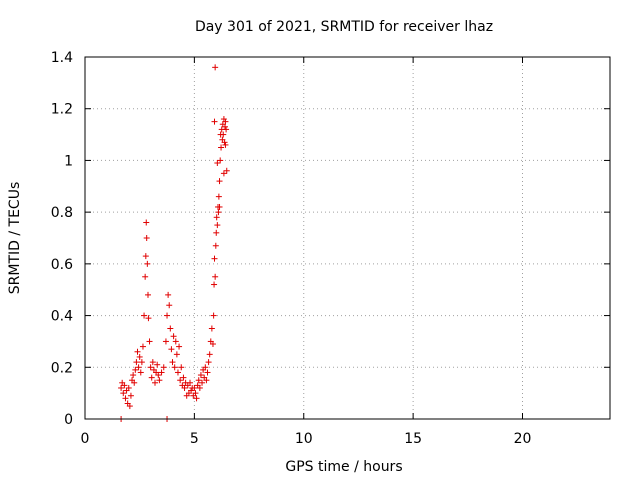 Image resolution: width=640 pixels, height=480 pixels. Describe the element at coordinates (62, 58) in the screenshot. I see `y-tick-label: 1.4` at that location.